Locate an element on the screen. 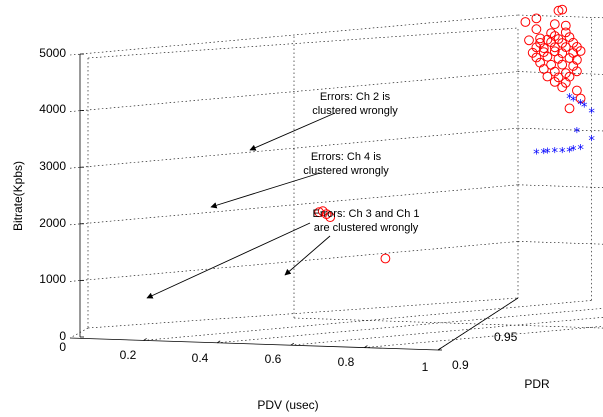  arrow-to-ch4 is located at coordinates (265, 190).